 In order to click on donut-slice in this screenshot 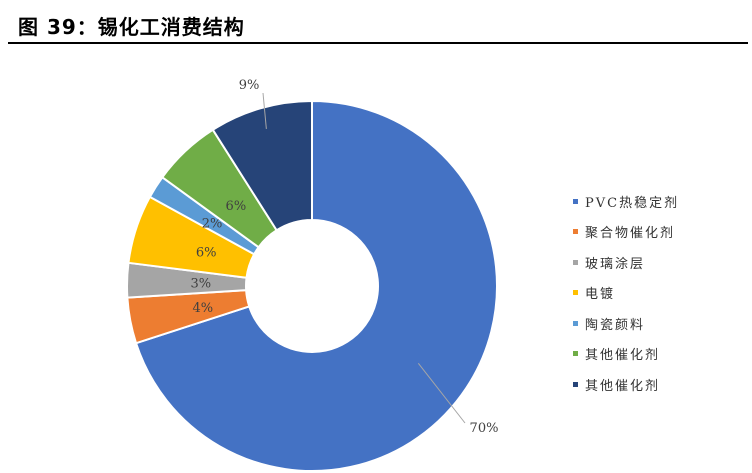, I will do `click(262, 165)`.